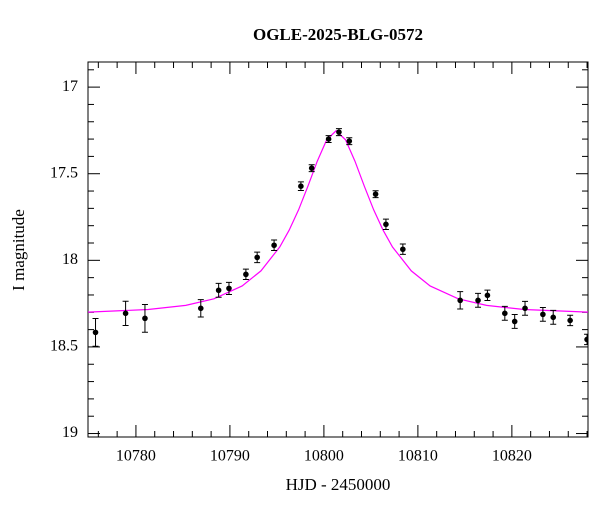  I want to click on x-tick-label: 10820, so click(512, 456).